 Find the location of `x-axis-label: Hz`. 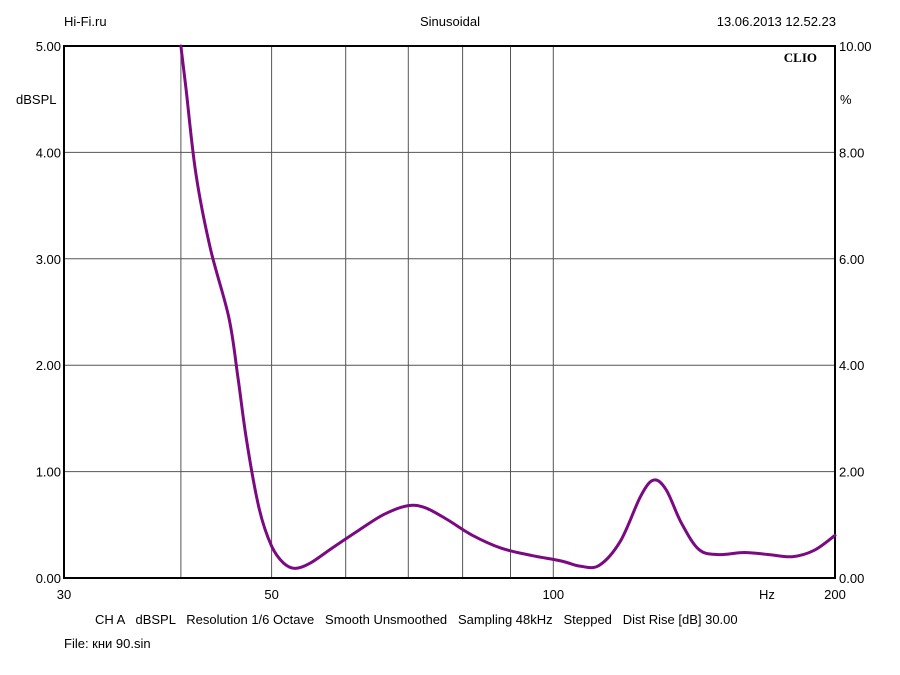

x-axis-label: Hz is located at coordinates (767, 594).